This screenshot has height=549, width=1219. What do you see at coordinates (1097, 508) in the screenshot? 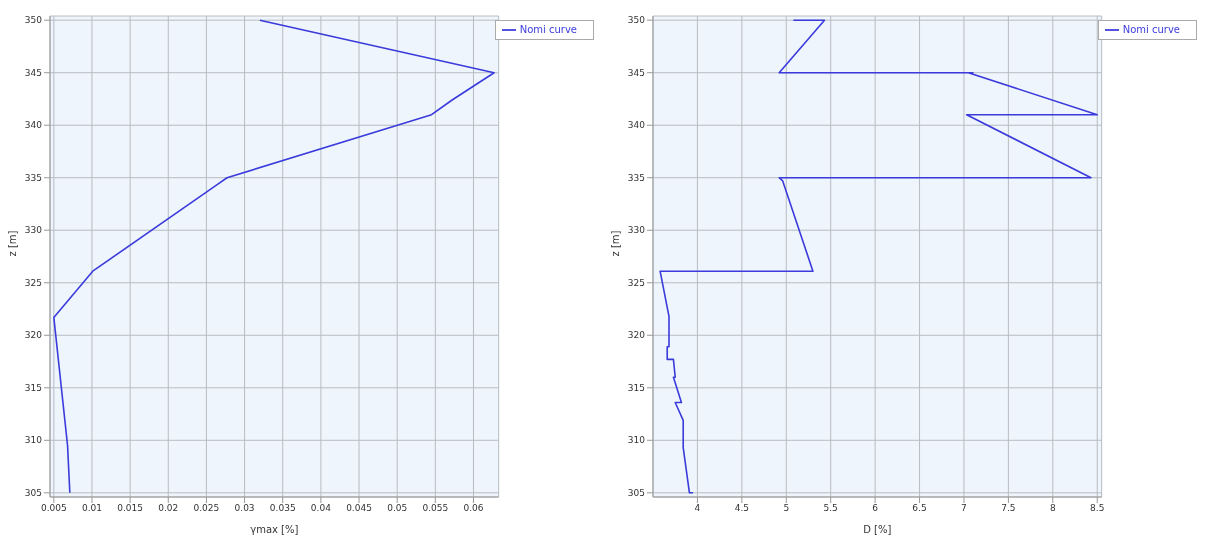
I see `x-tick-label: 8.5` at bounding box center [1097, 508].